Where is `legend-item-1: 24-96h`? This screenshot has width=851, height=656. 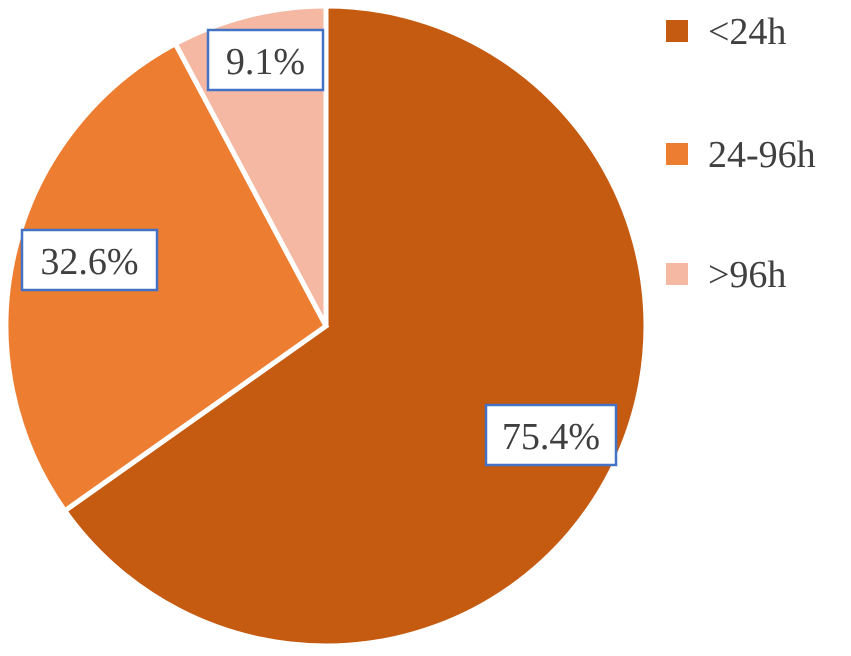
legend-item-1: 24-96h is located at coordinates (741, 155).